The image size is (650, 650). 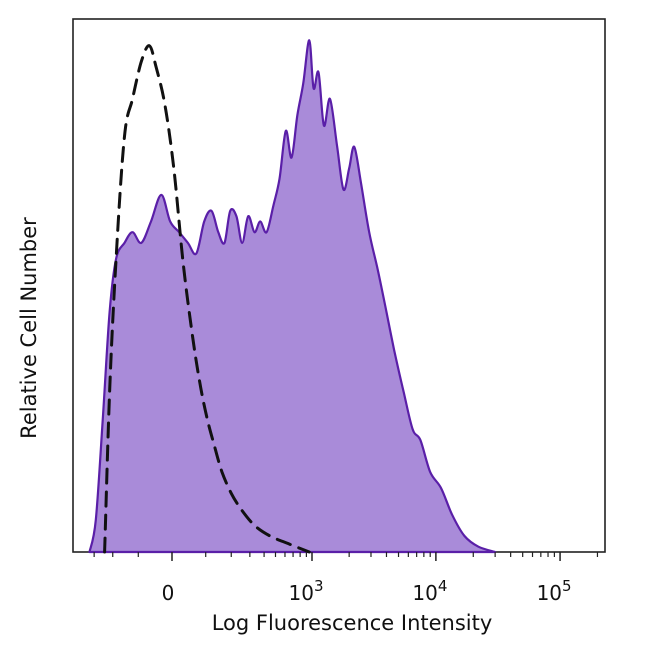 I want to click on x-tick-label: 10³, so click(x=306, y=591).